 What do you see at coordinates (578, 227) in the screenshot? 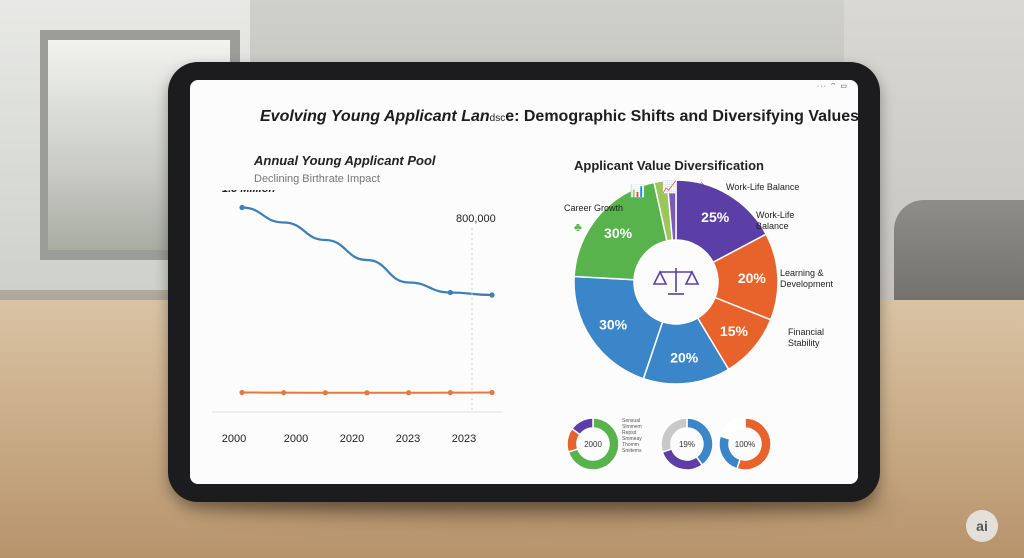
I see `tree-icon: ♣` at bounding box center [578, 227].